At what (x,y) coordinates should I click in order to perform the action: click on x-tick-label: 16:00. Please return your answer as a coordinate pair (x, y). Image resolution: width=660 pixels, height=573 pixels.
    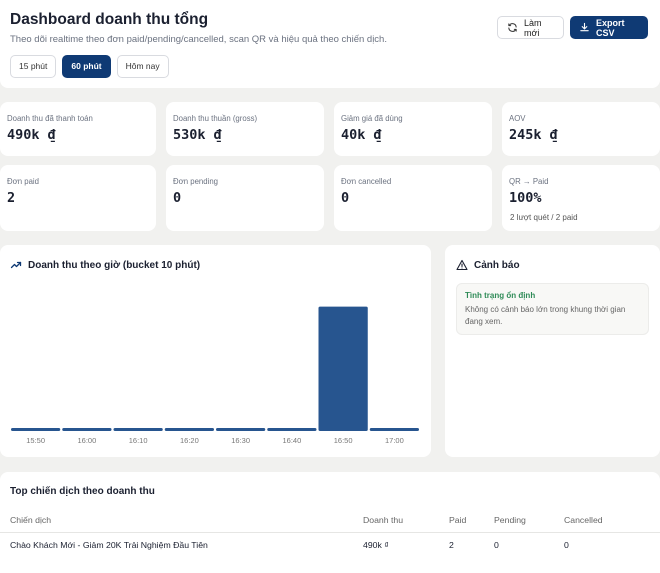
    Looking at the image, I should click on (86, 440).